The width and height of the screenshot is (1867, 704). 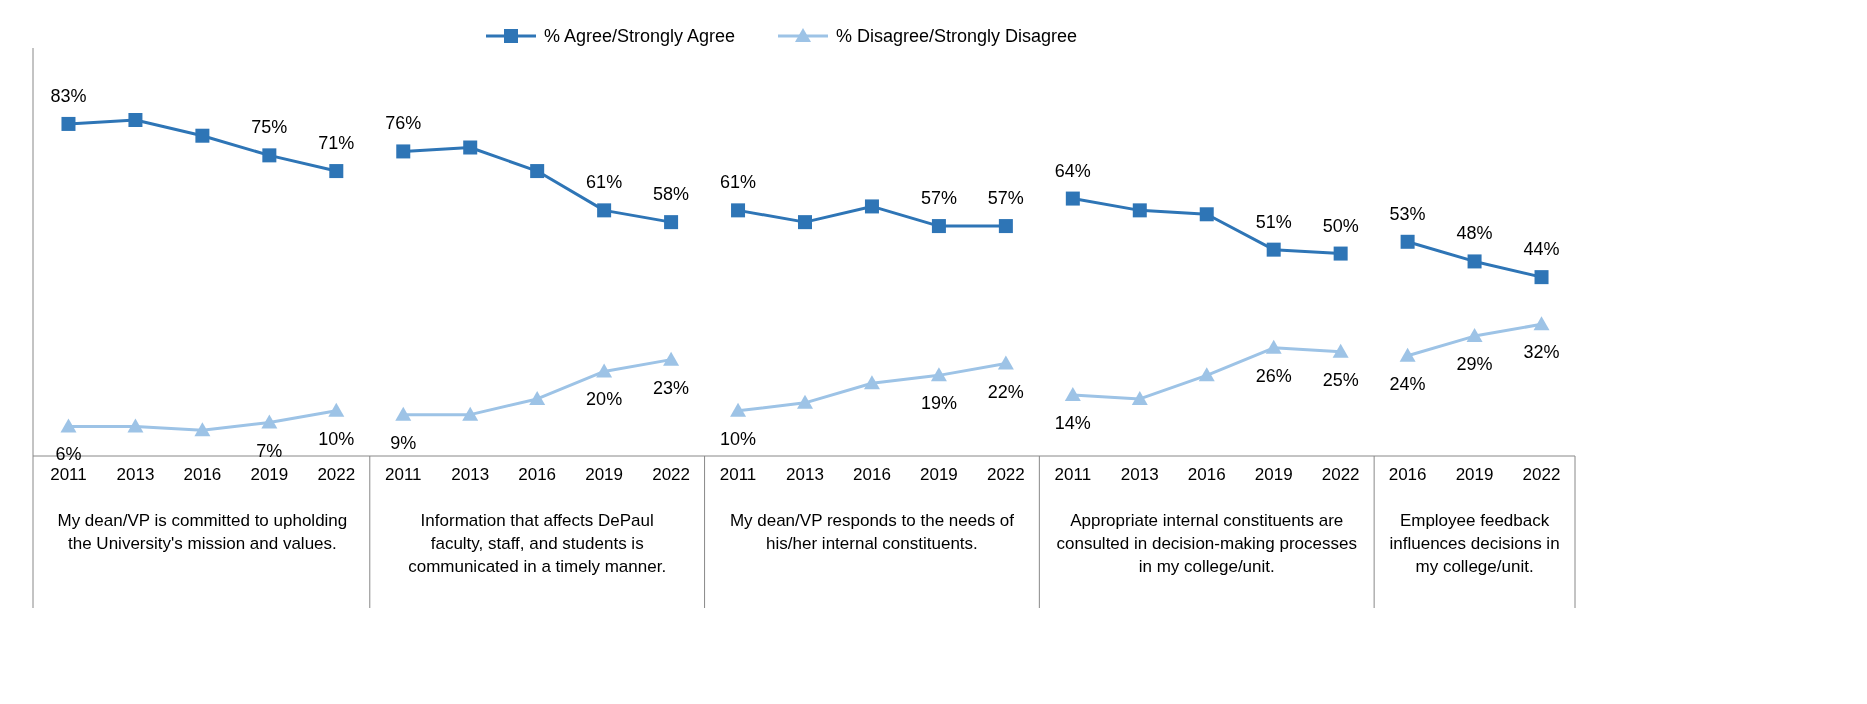 I want to click on data-label: 32%, so click(x=1541, y=352).